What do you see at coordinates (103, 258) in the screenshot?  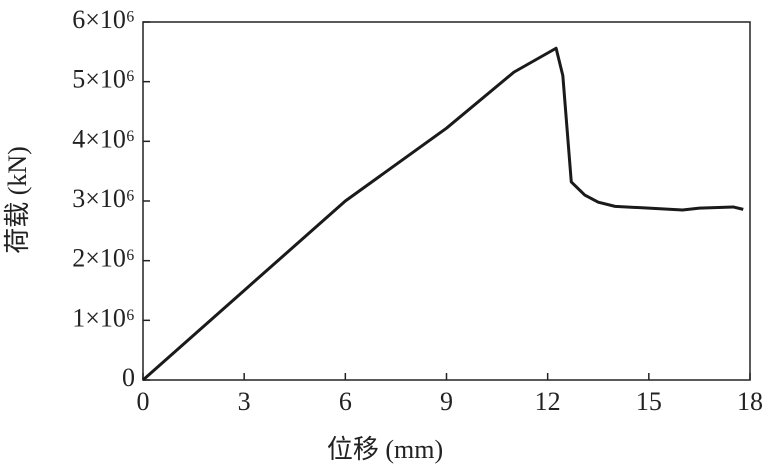 I see `y-tick-label: 2×10⁶` at bounding box center [103, 258].